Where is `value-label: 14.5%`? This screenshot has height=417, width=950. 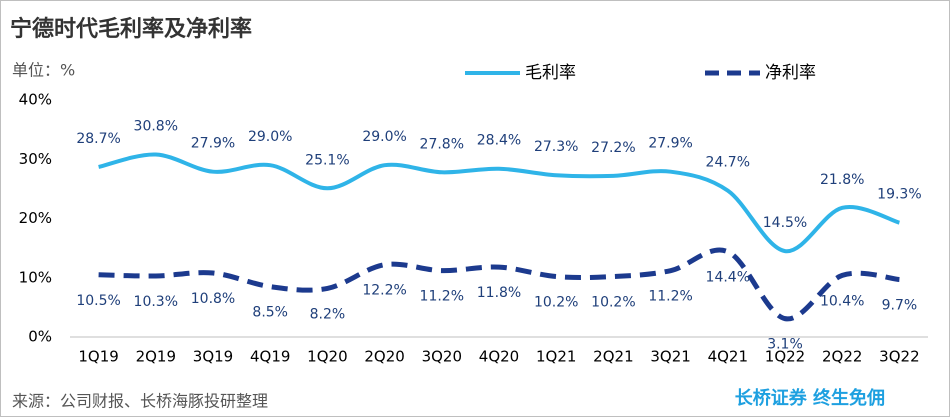
value-label: 14.5% is located at coordinates (785, 223).